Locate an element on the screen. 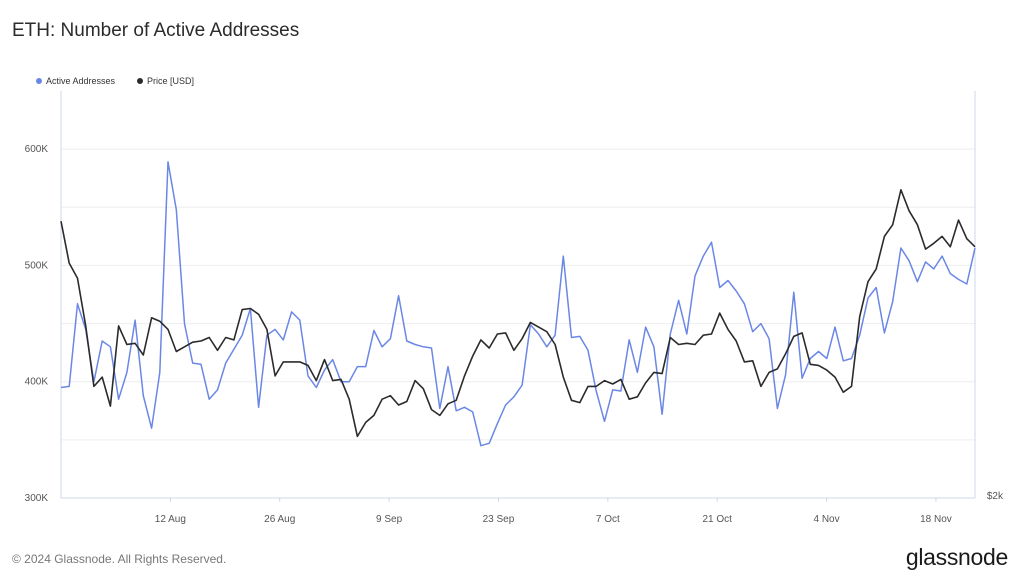  legend-item-price: Price [USD] is located at coordinates (165, 81).